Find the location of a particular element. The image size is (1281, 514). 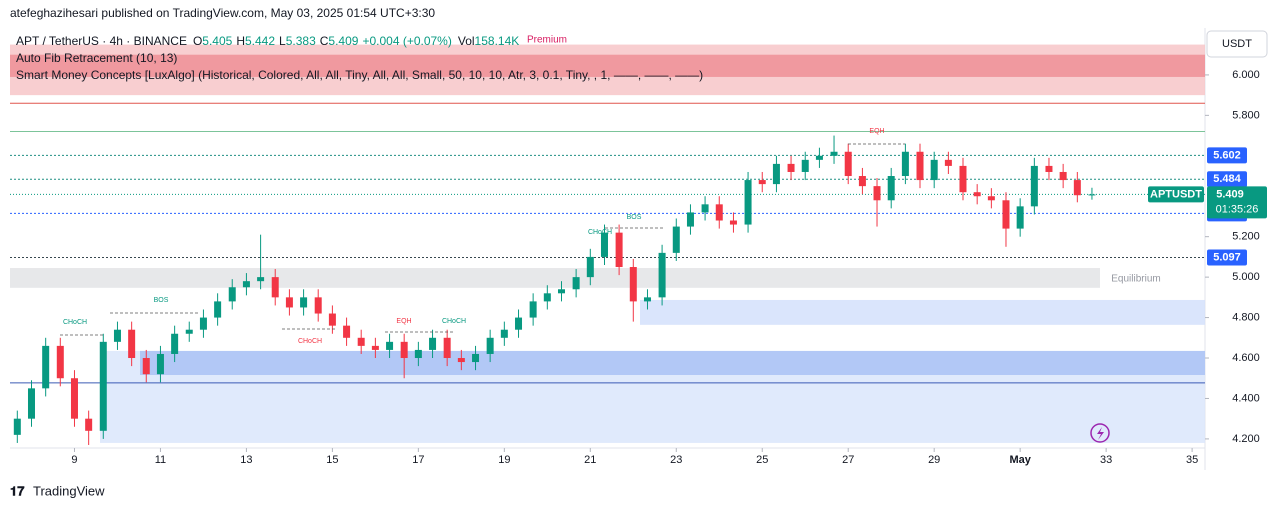

currency: USDT is located at coordinates (1237, 44).